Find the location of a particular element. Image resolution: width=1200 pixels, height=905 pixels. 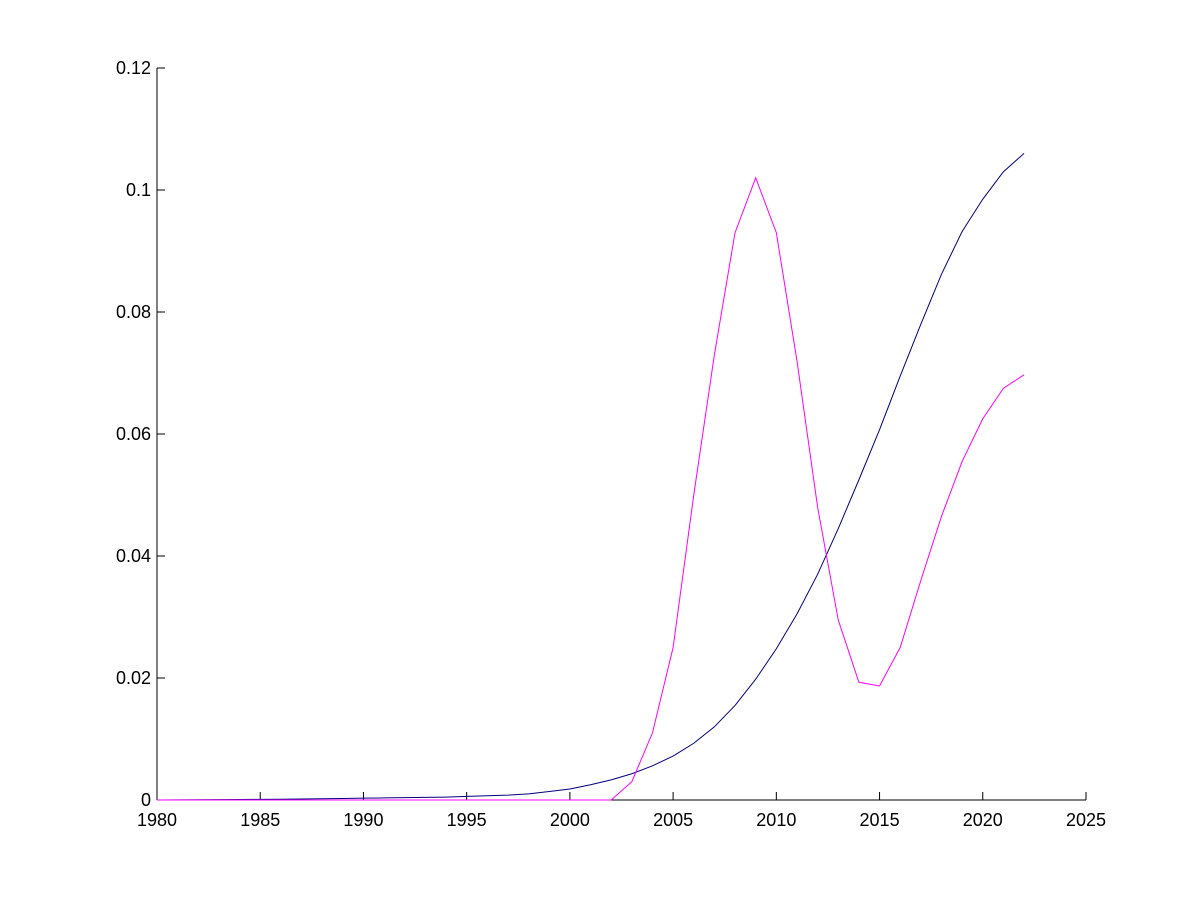

y-tick-label: 0.06 is located at coordinates (133, 434).